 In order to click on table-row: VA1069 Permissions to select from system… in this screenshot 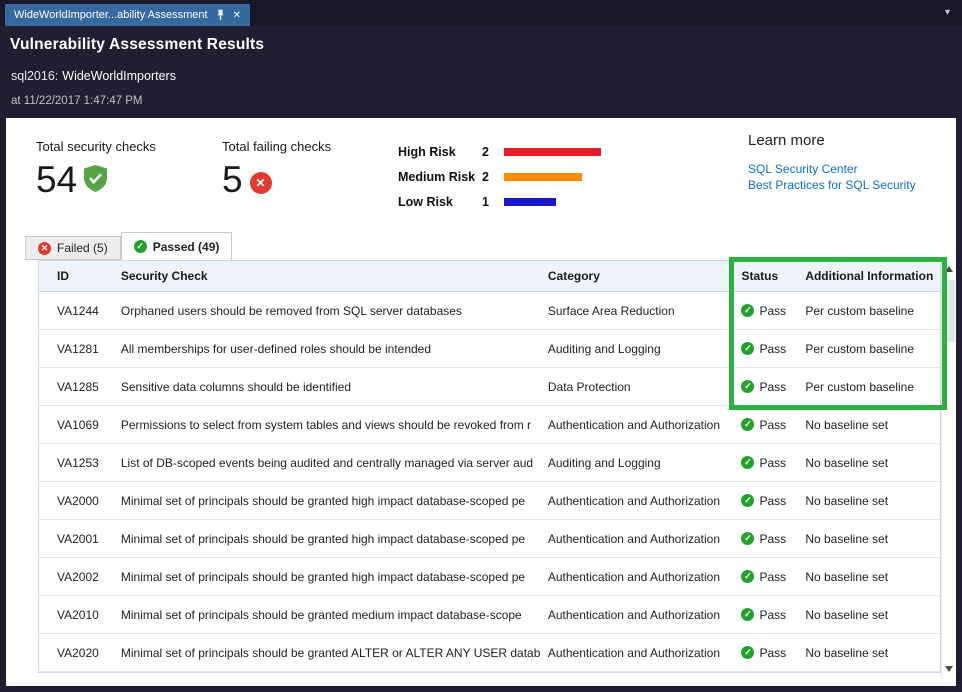, I will do `click(489, 425)`.